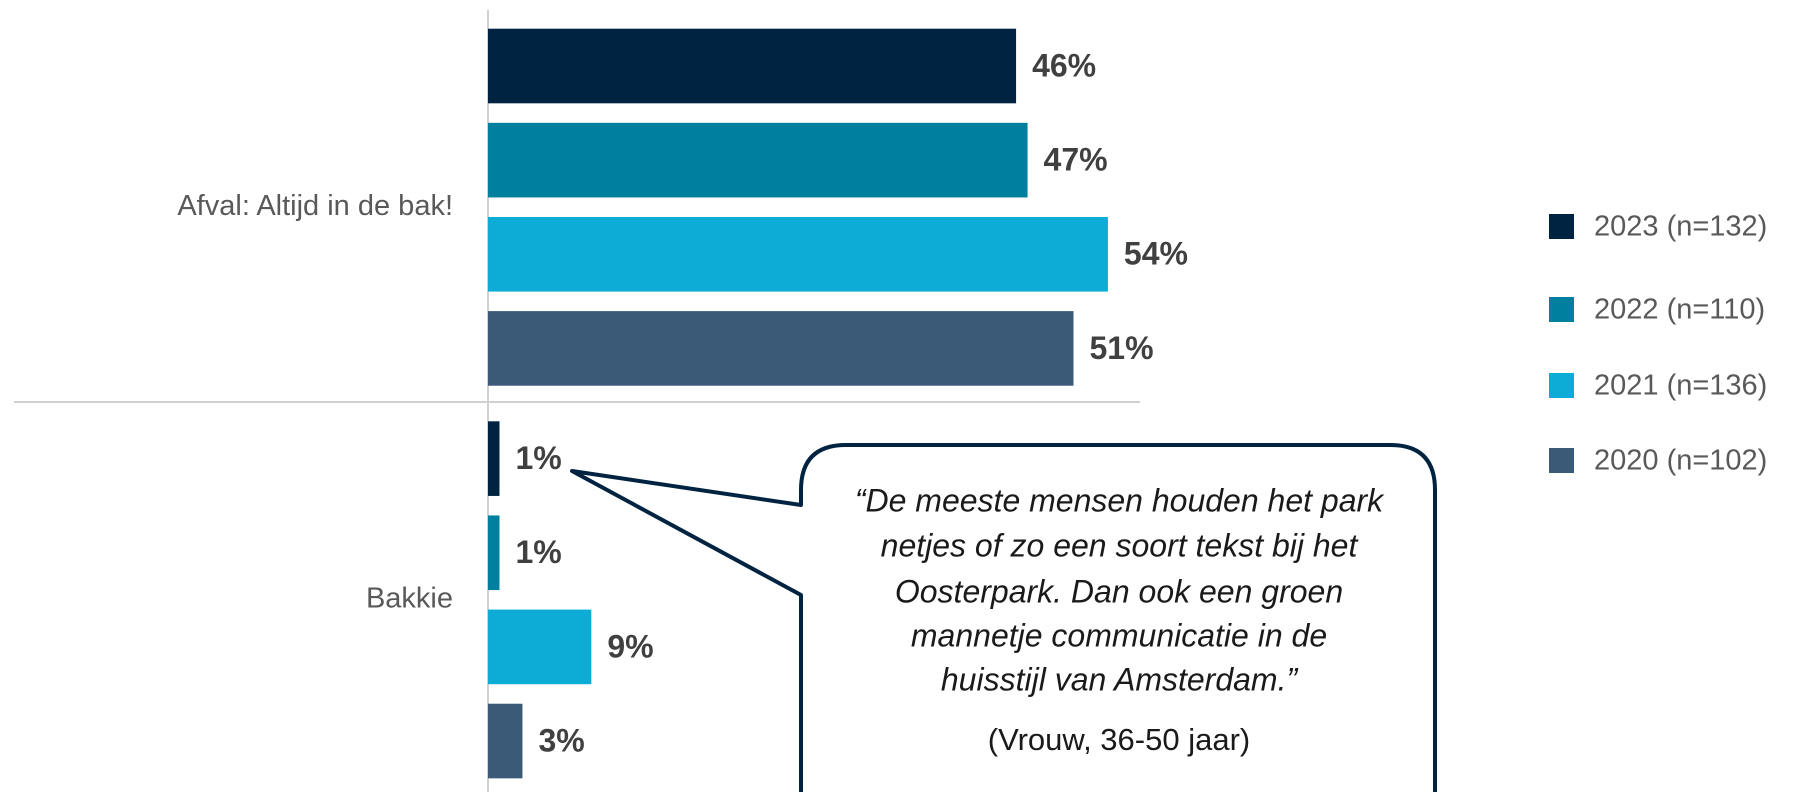 Image resolution: width=1800 pixels, height=792 pixels. Describe the element at coordinates (630, 646) in the screenshot. I see `value-label: 9%` at that location.